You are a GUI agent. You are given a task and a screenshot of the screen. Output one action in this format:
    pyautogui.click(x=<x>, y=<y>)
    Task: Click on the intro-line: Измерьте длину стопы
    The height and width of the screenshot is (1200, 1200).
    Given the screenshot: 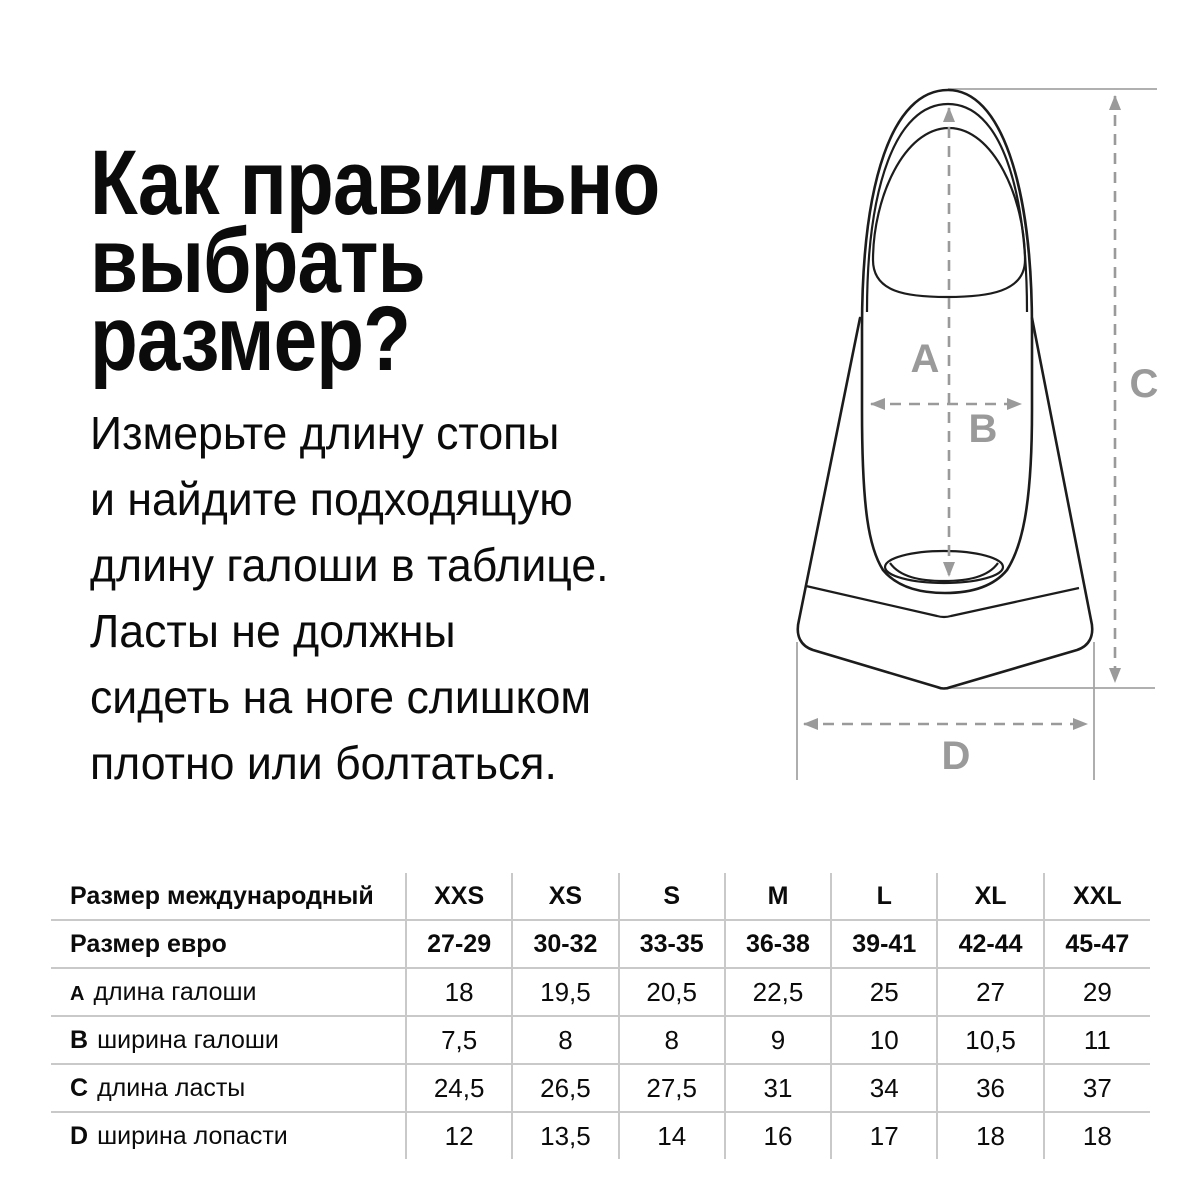 What is the action you would take?
    pyautogui.click(x=325, y=433)
    